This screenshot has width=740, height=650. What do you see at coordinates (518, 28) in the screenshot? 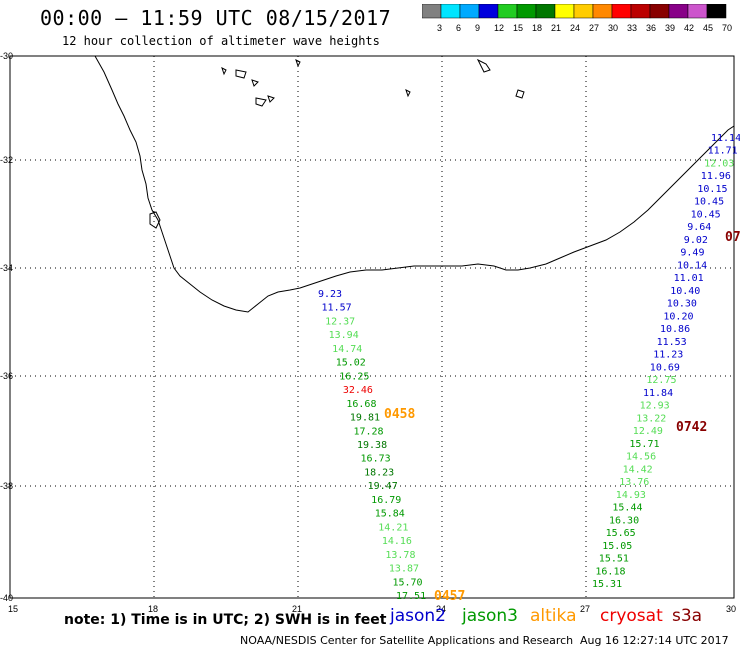
I see `scale-label: 15` at bounding box center [518, 28].